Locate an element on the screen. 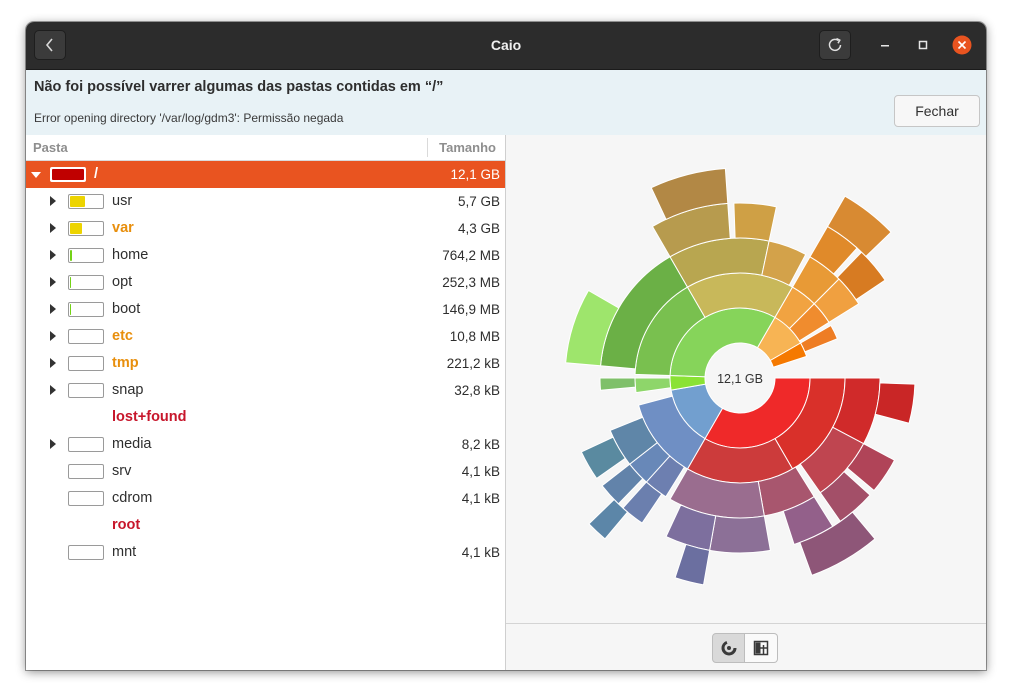 This screenshot has width=1012, height=699. folder-name: snap is located at coordinates (128, 390).